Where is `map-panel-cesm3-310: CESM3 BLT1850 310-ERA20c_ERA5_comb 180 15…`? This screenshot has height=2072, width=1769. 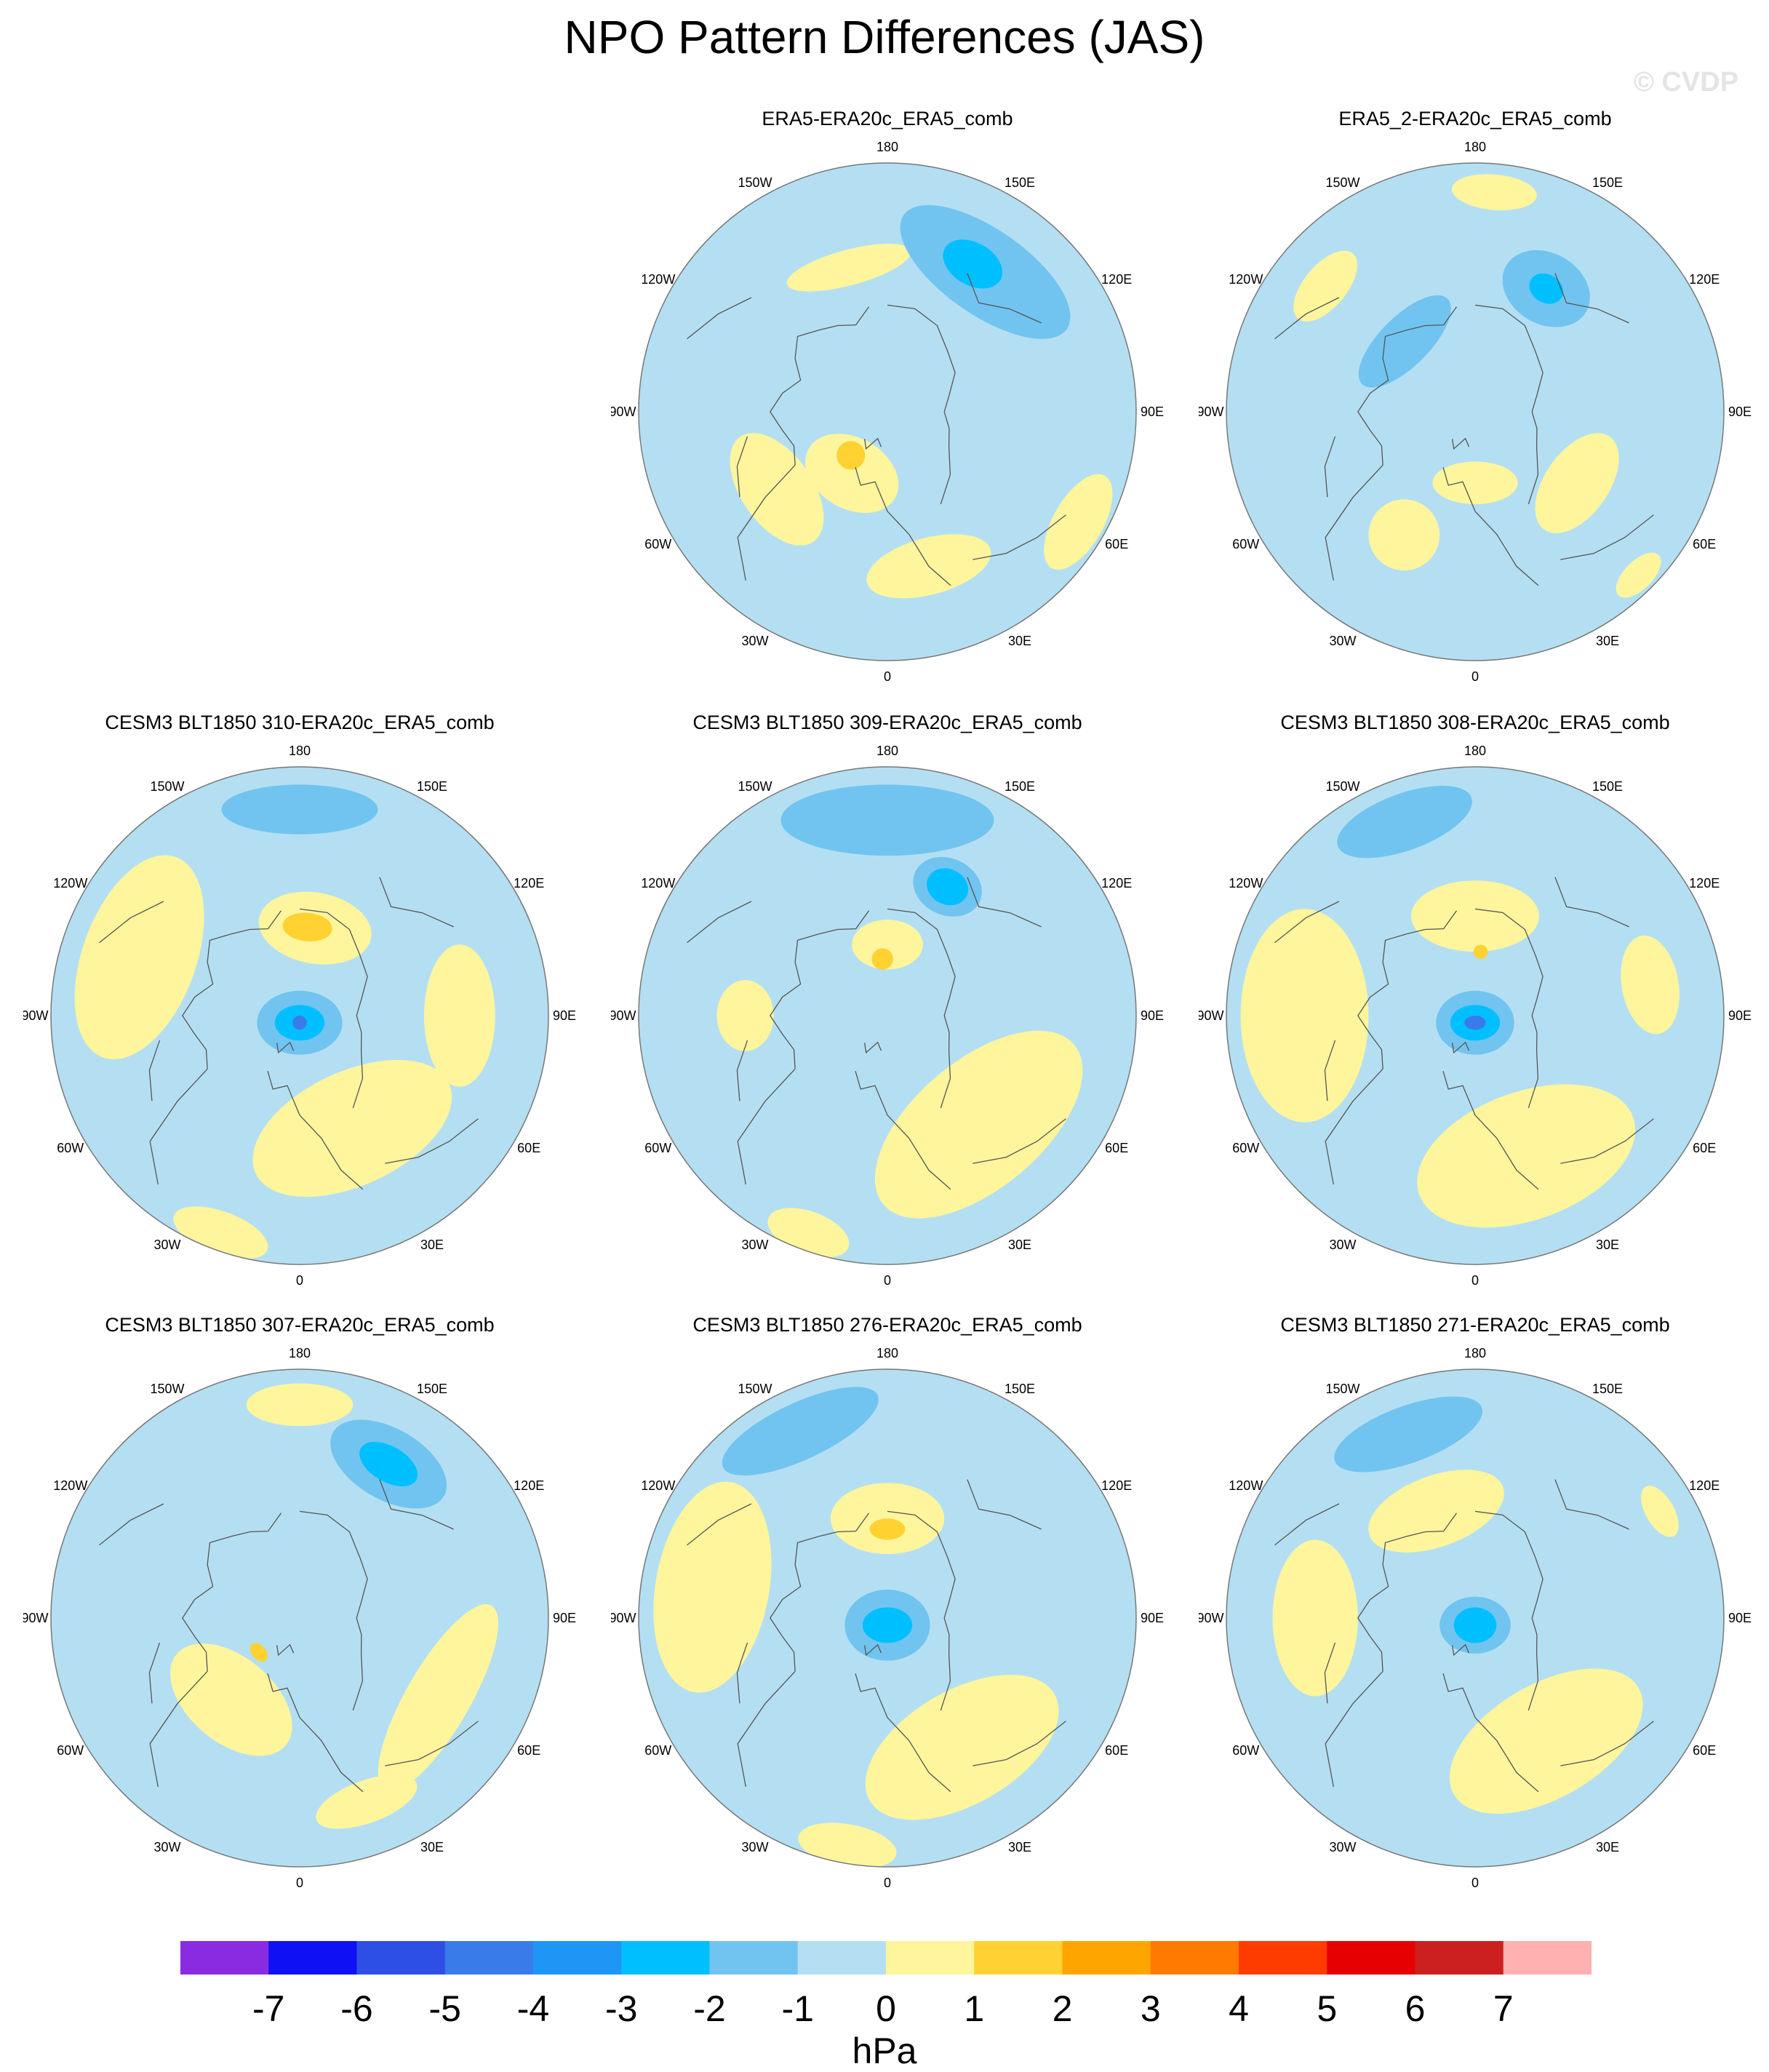 map-panel-cesm3-310: CESM3 BLT1850 310-ERA20c_ERA5_comb 180 15… is located at coordinates (299, 999).